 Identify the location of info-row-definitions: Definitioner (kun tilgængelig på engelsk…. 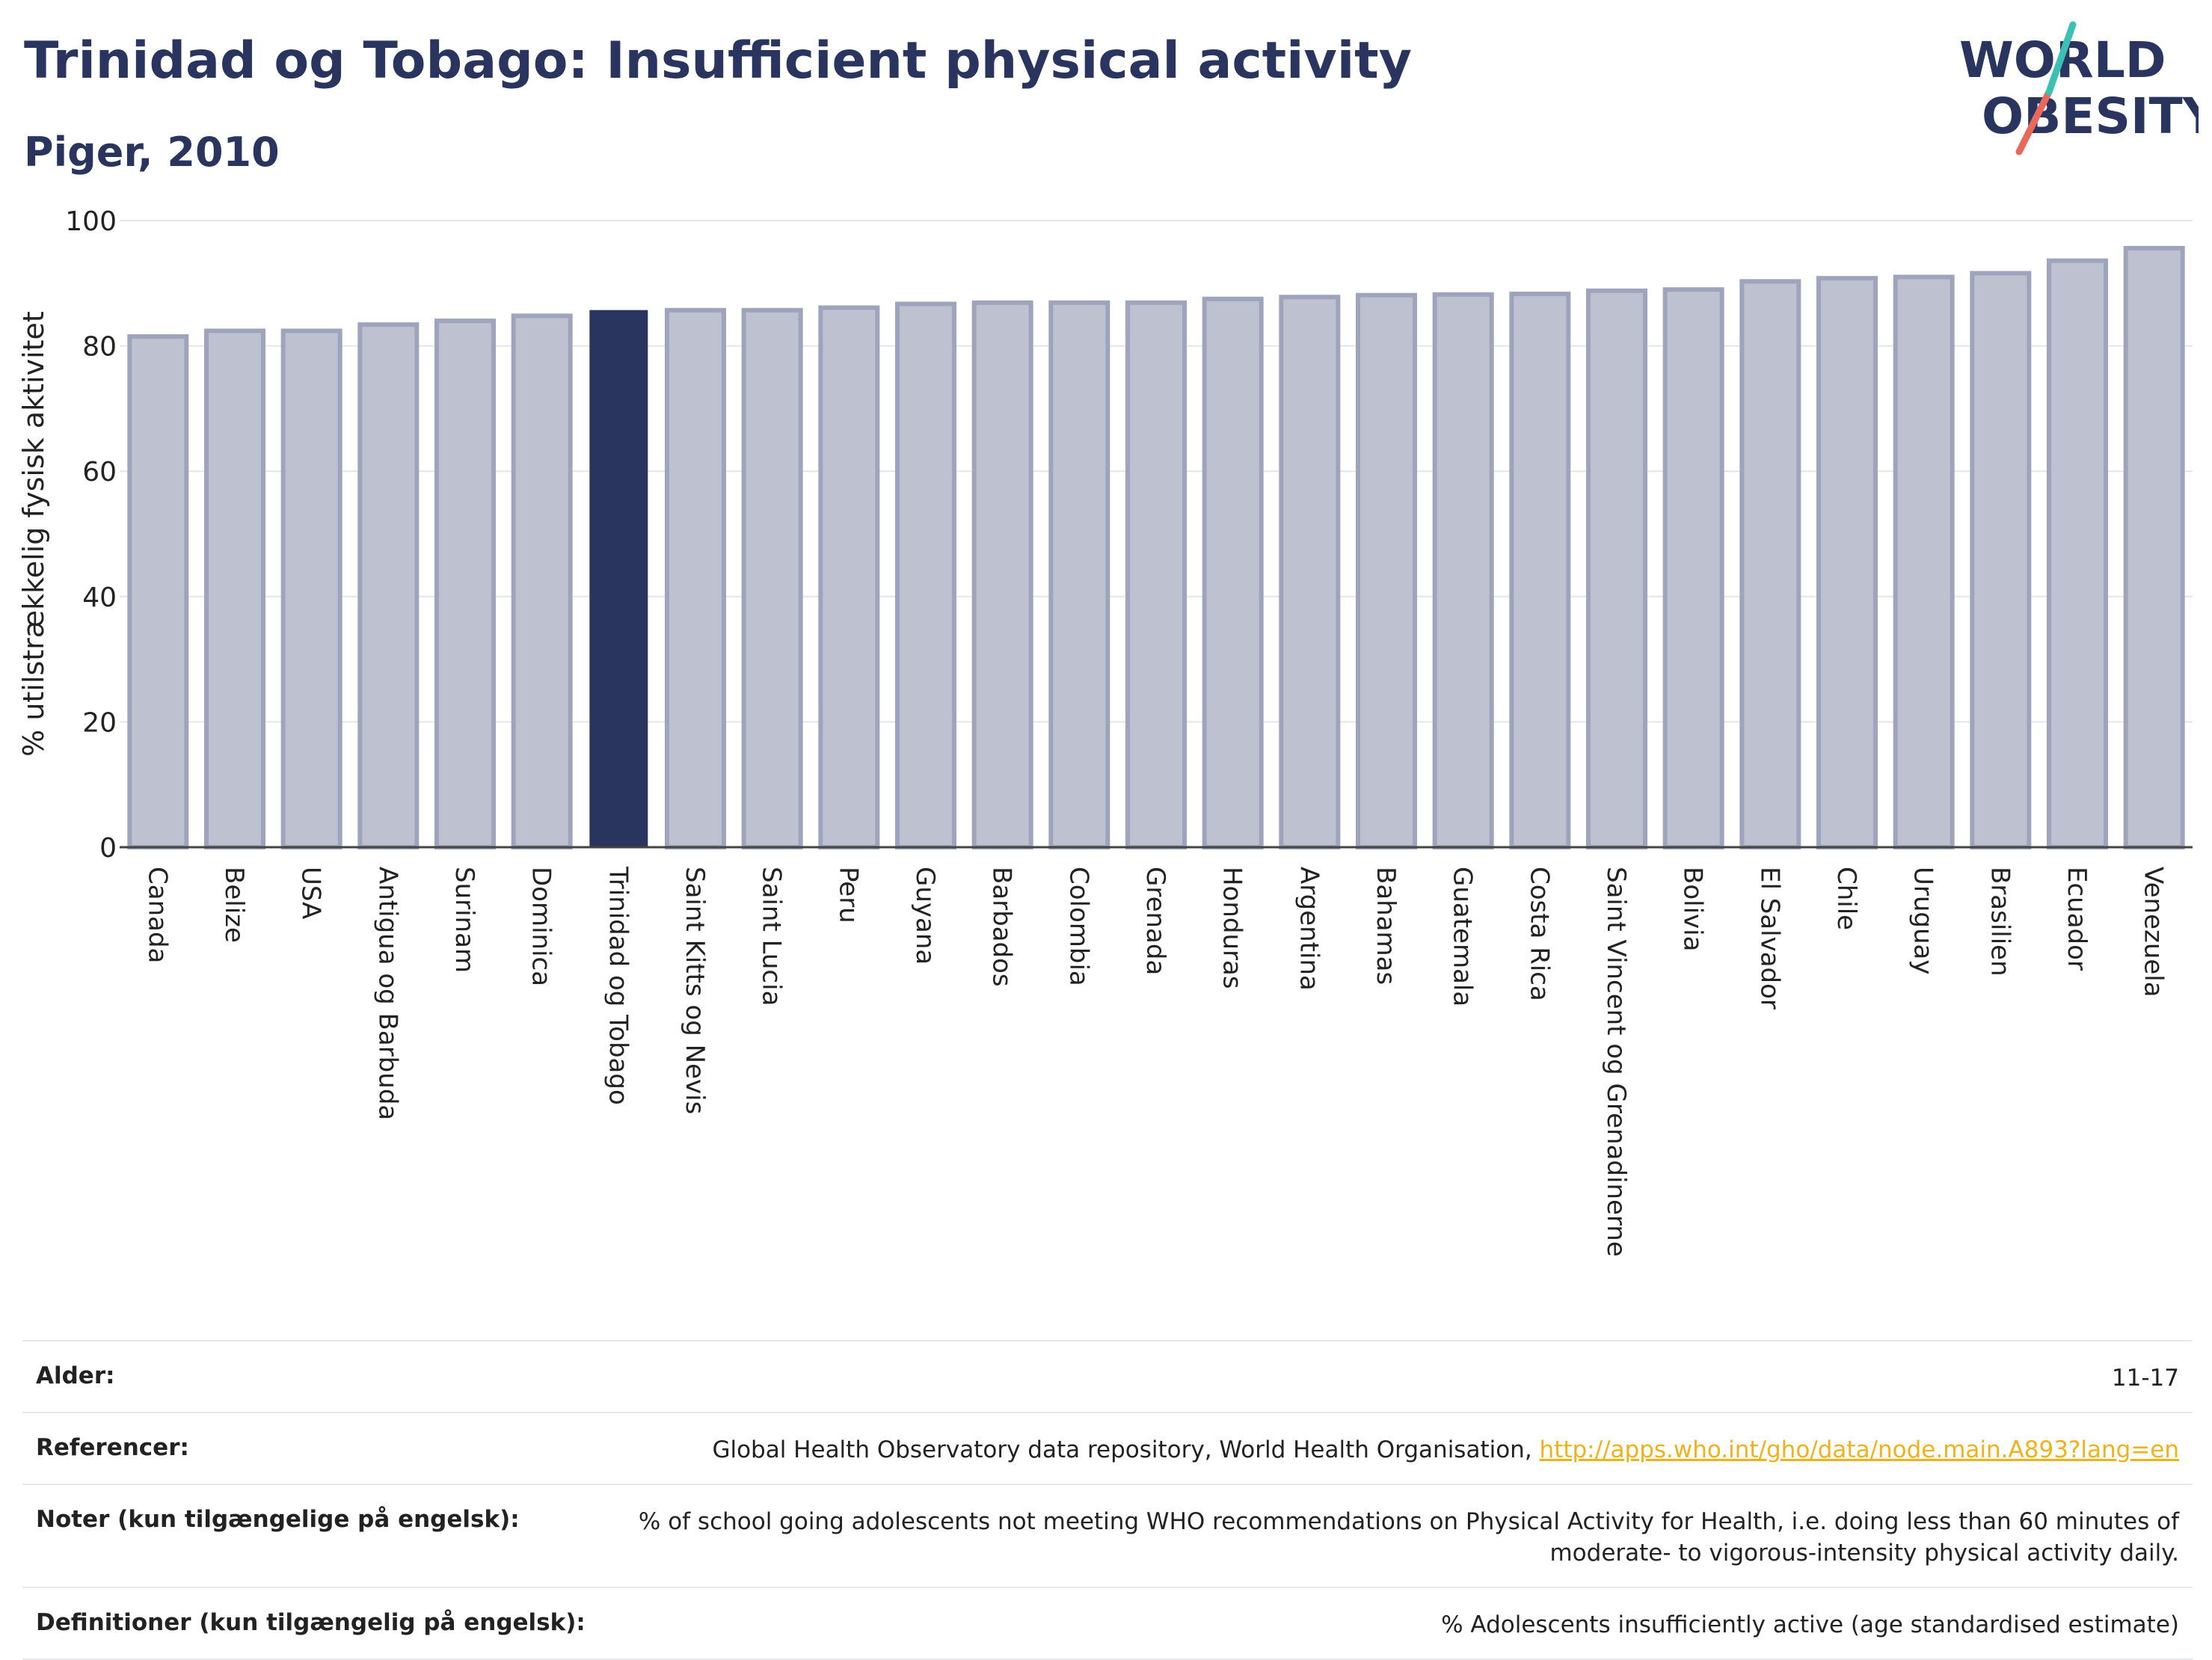
(1107, 1623).